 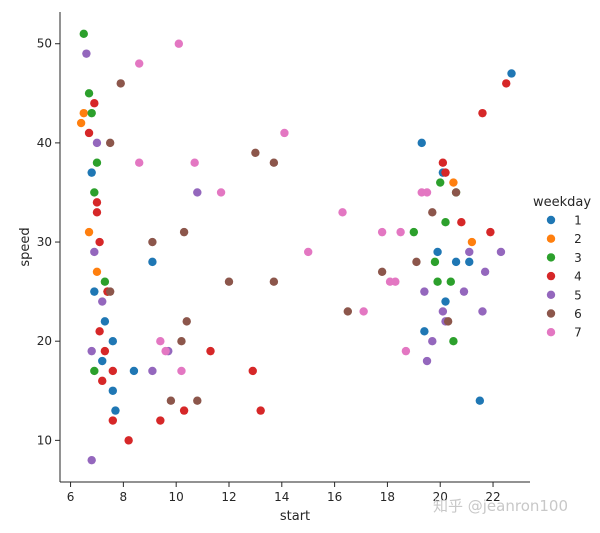 I want to click on legend-label-5: 5, so click(x=578, y=295).